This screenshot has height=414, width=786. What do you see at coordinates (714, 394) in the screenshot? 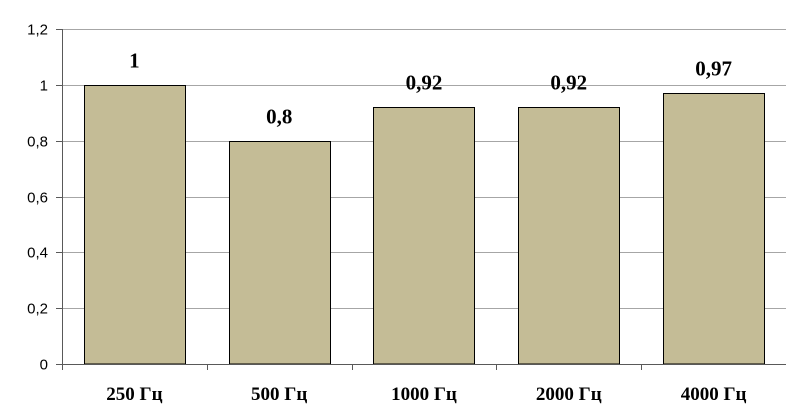
I see `x-category-label: 4000 Гц` at bounding box center [714, 394].